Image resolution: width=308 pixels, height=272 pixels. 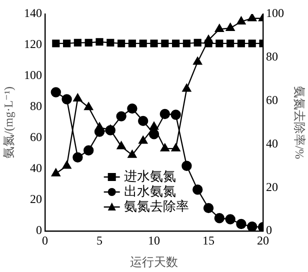 What do you see at coordinates (39, 230) in the screenshot?
I see `y-tick-label: 0` at bounding box center [39, 230].